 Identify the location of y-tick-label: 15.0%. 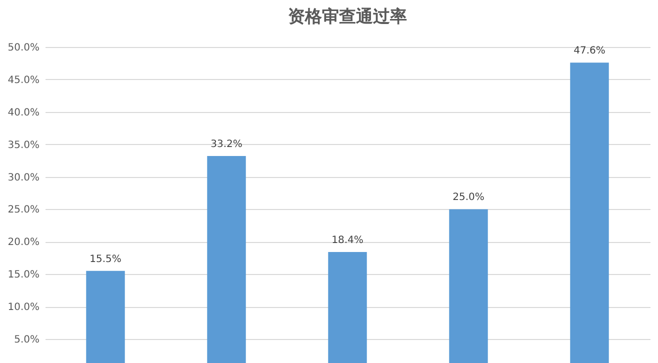
(24, 275).